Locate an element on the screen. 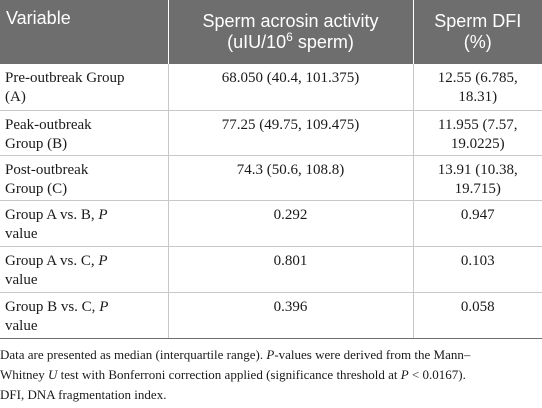  row-label-line1: Group B vs. C, is located at coordinates (52, 306).